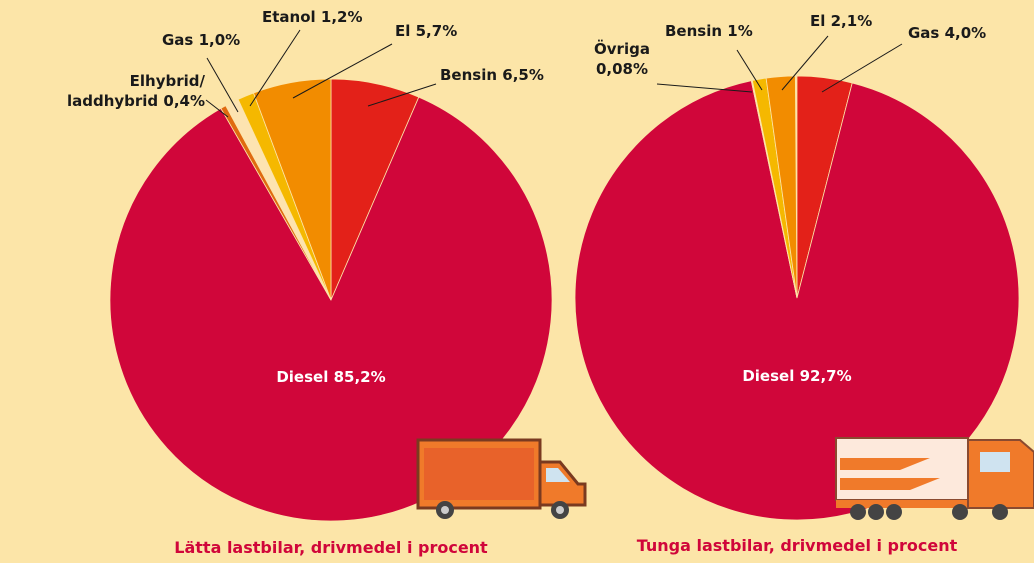 The width and height of the screenshot is (1034, 563). I want to click on slice-value: 1,0%, so click(220, 40).